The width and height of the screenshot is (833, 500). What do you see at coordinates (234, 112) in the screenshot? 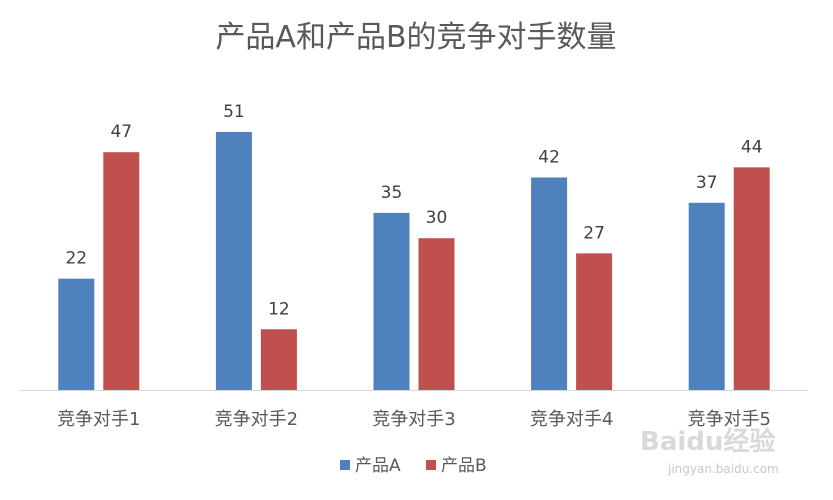
I see `data-label: 51` at bounding box center [234, 112].